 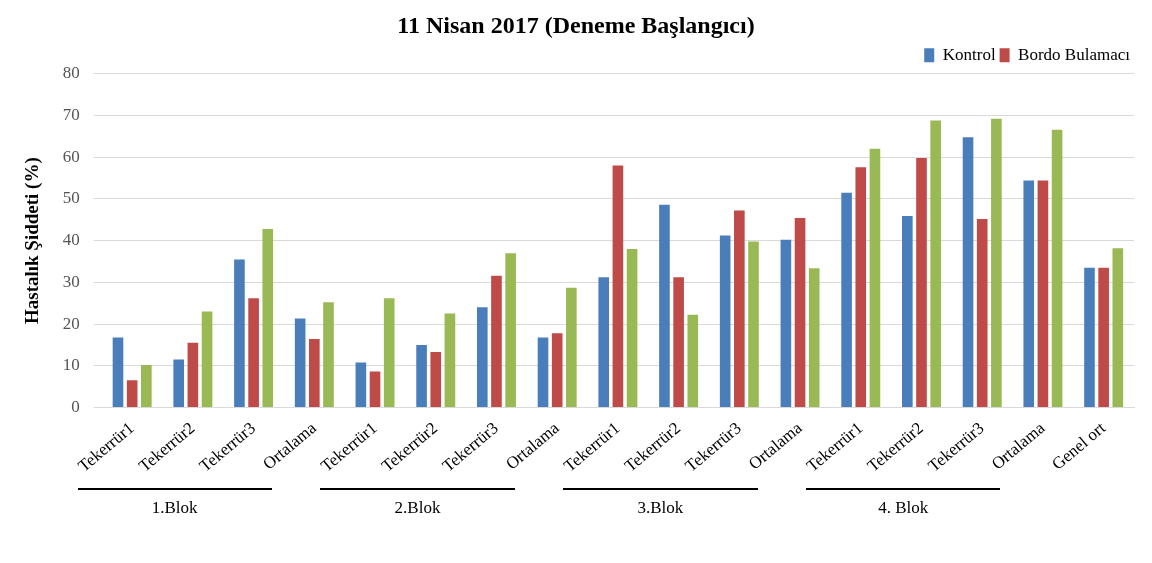 What do you see at coordinates (71, 73) in the screenshot?
I see `y-tick-label: 80` at bounding box center [71, 73].